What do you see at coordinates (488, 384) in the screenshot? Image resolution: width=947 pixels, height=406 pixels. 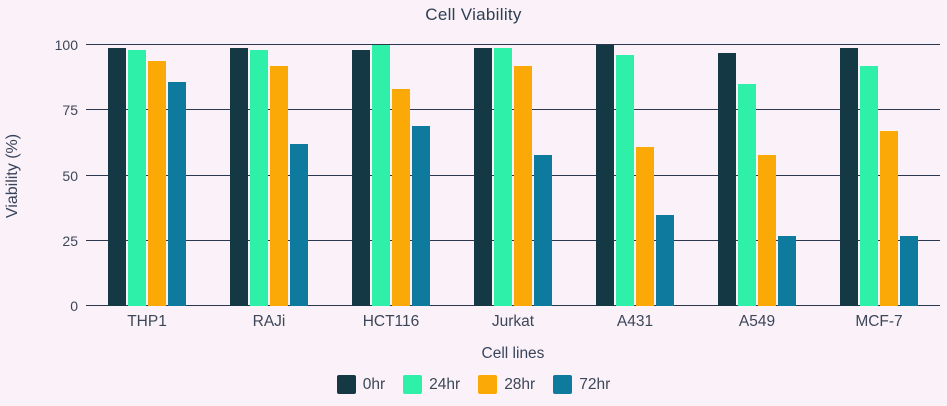 I see `legend-swatch-28hr` at bounding box center [488, 384].